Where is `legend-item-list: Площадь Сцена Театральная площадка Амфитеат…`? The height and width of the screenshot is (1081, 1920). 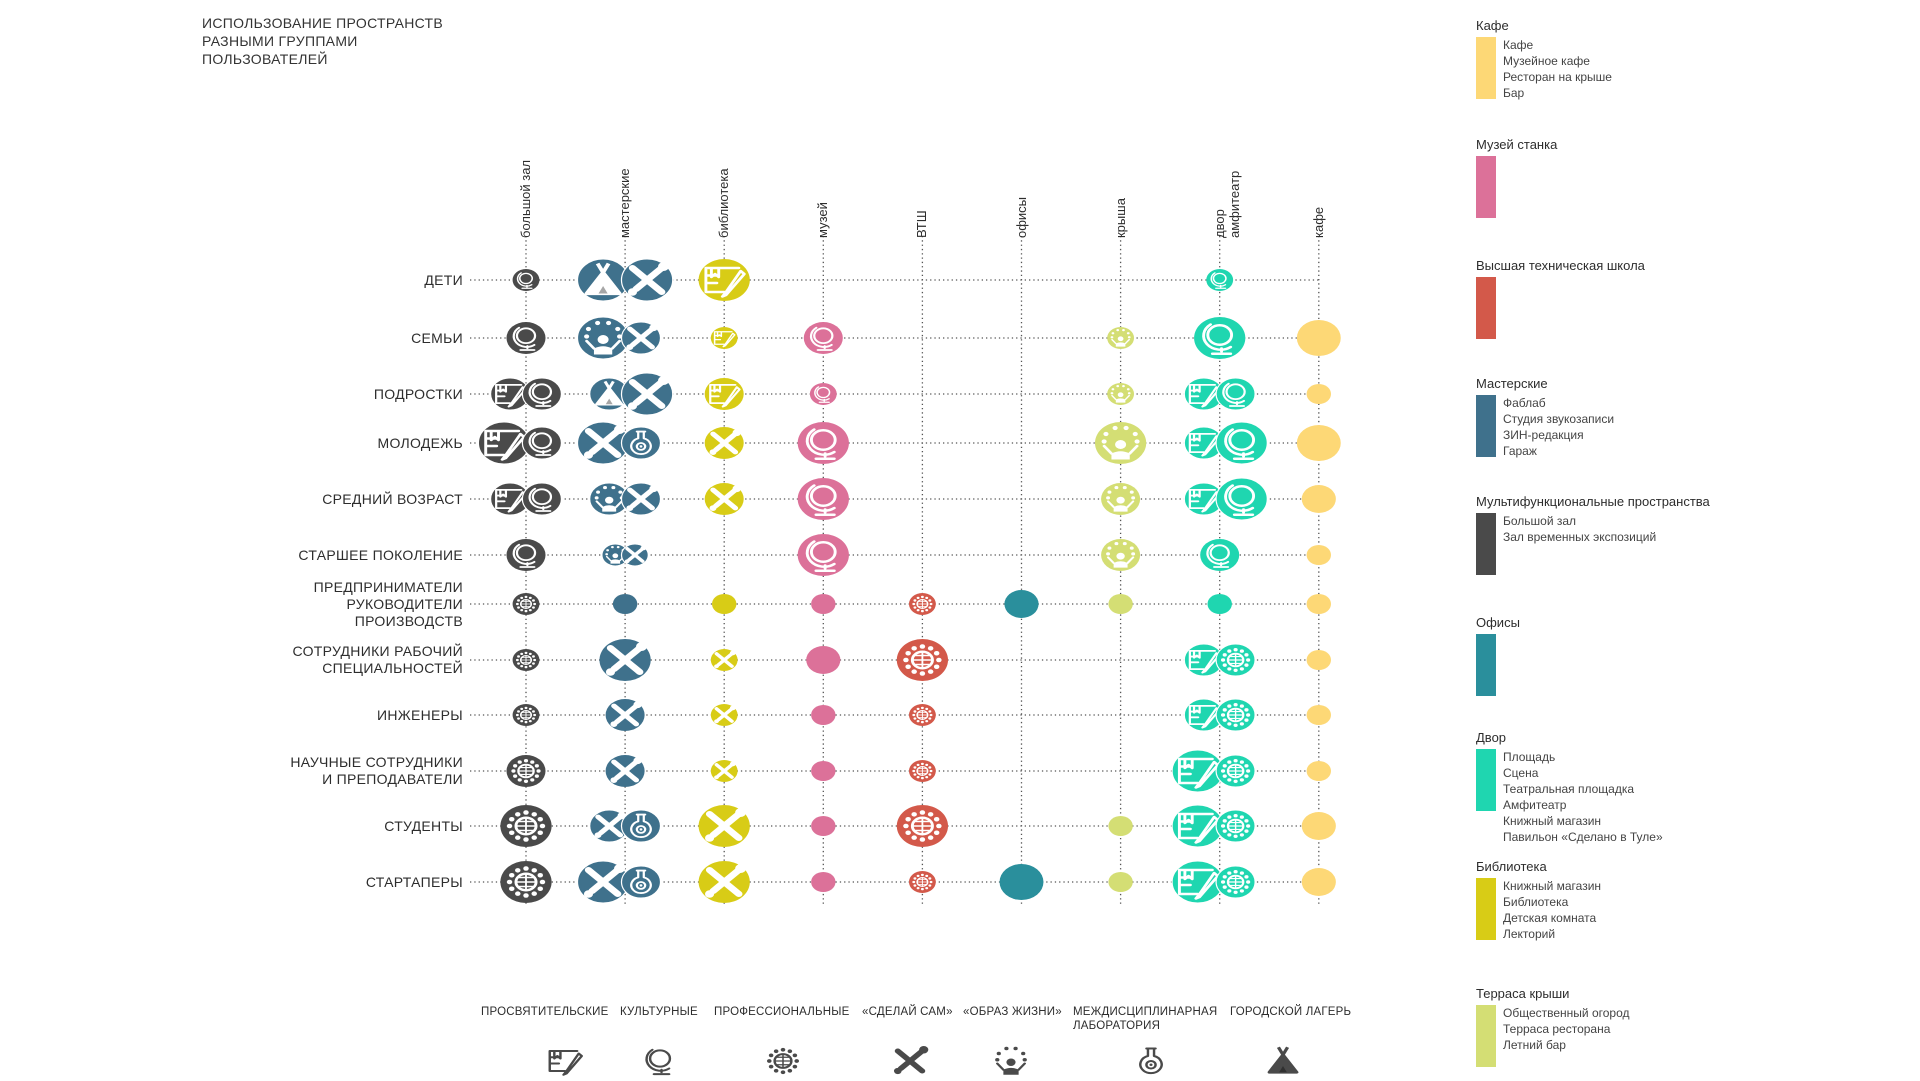
legend-item-list: Площадь Сцена Театральная площадка Амфитеат… is located at coordinates (1583, 797).